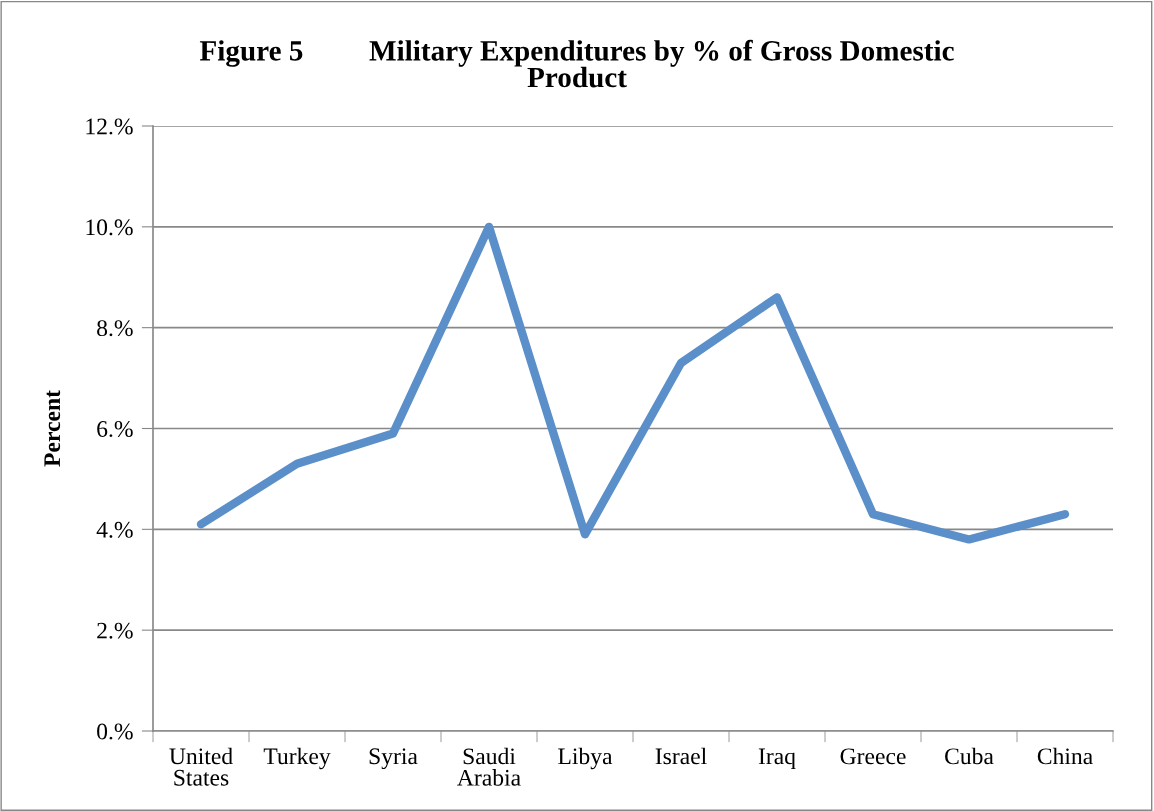 This screenshot has width=1154, height=811. I want to click on y-axis-title: Percent, so click(52, 428).